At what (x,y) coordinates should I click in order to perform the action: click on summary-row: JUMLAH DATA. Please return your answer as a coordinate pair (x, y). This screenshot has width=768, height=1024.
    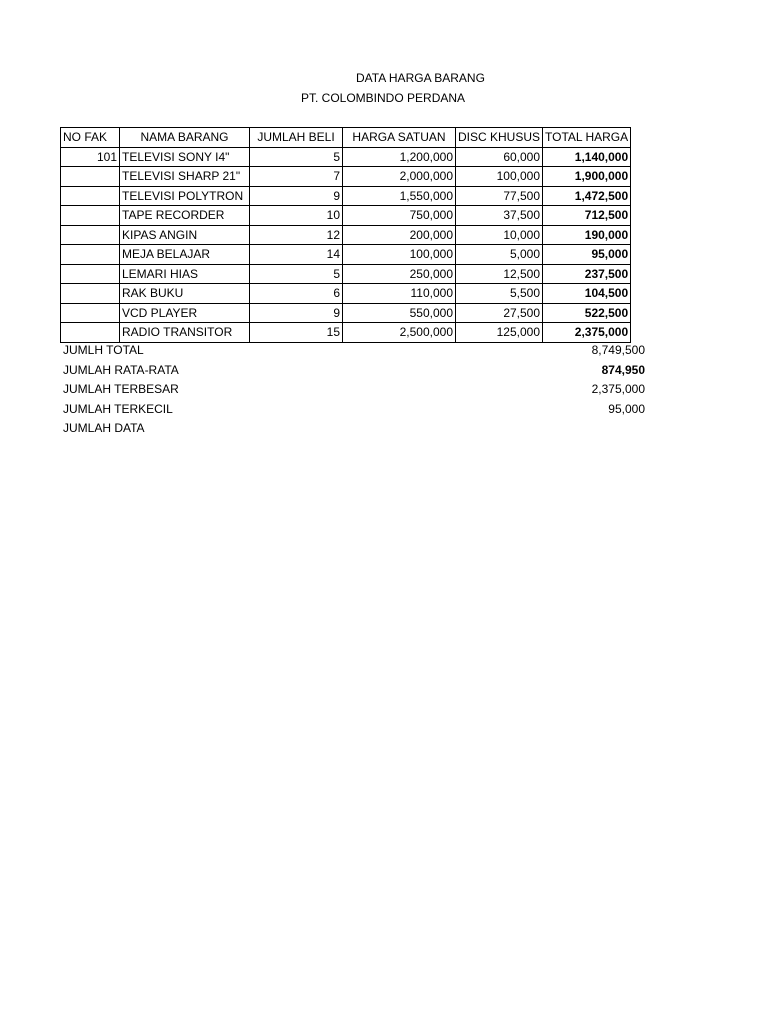
    Looking at the image, I should click on (354, 429).